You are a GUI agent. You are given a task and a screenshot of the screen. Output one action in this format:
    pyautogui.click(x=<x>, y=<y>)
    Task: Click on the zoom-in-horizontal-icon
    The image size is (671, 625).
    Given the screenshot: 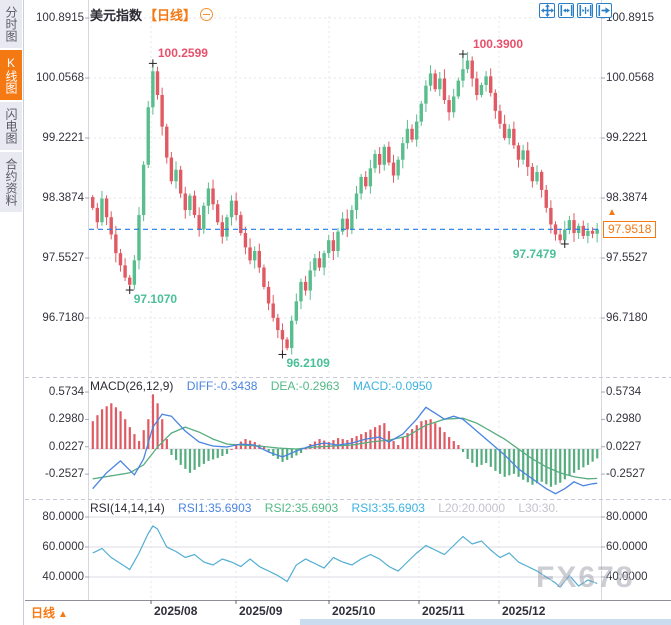 What is the action you would take?
    pyautogui.click(x=566, y=10)
    